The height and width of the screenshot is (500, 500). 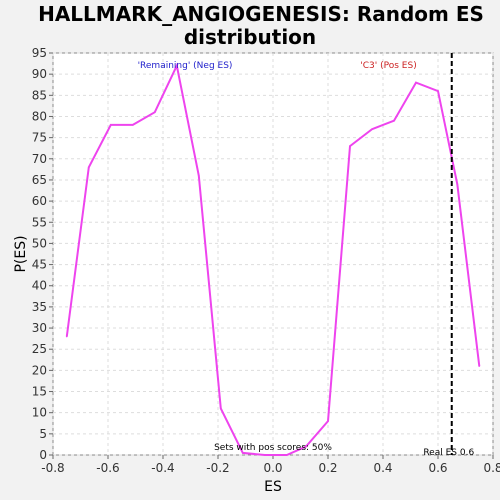 I want to click on y-tick-label: 90, so click(x=39, y=74).